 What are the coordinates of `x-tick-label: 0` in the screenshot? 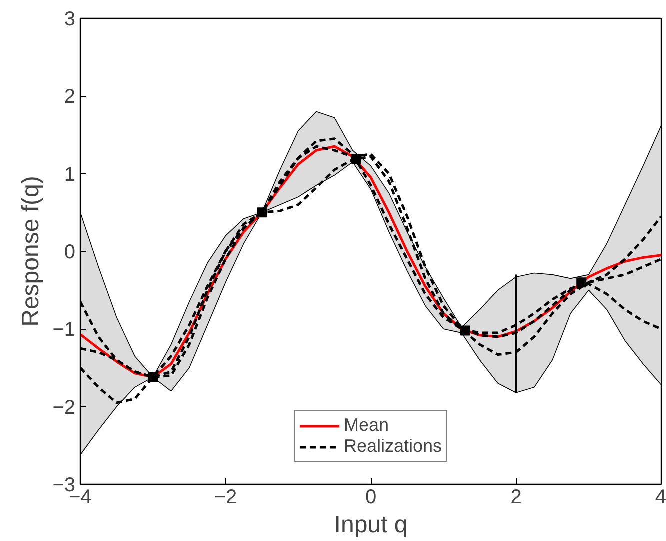 It's located at (371, 497).